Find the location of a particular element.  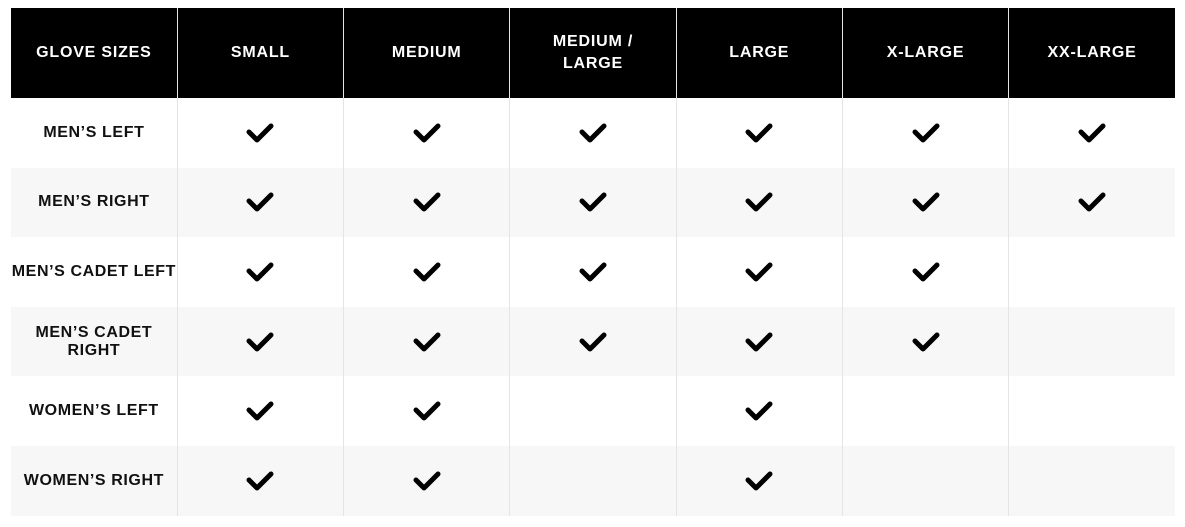

header-cell: LARGE is located at coordinates (759, 53).